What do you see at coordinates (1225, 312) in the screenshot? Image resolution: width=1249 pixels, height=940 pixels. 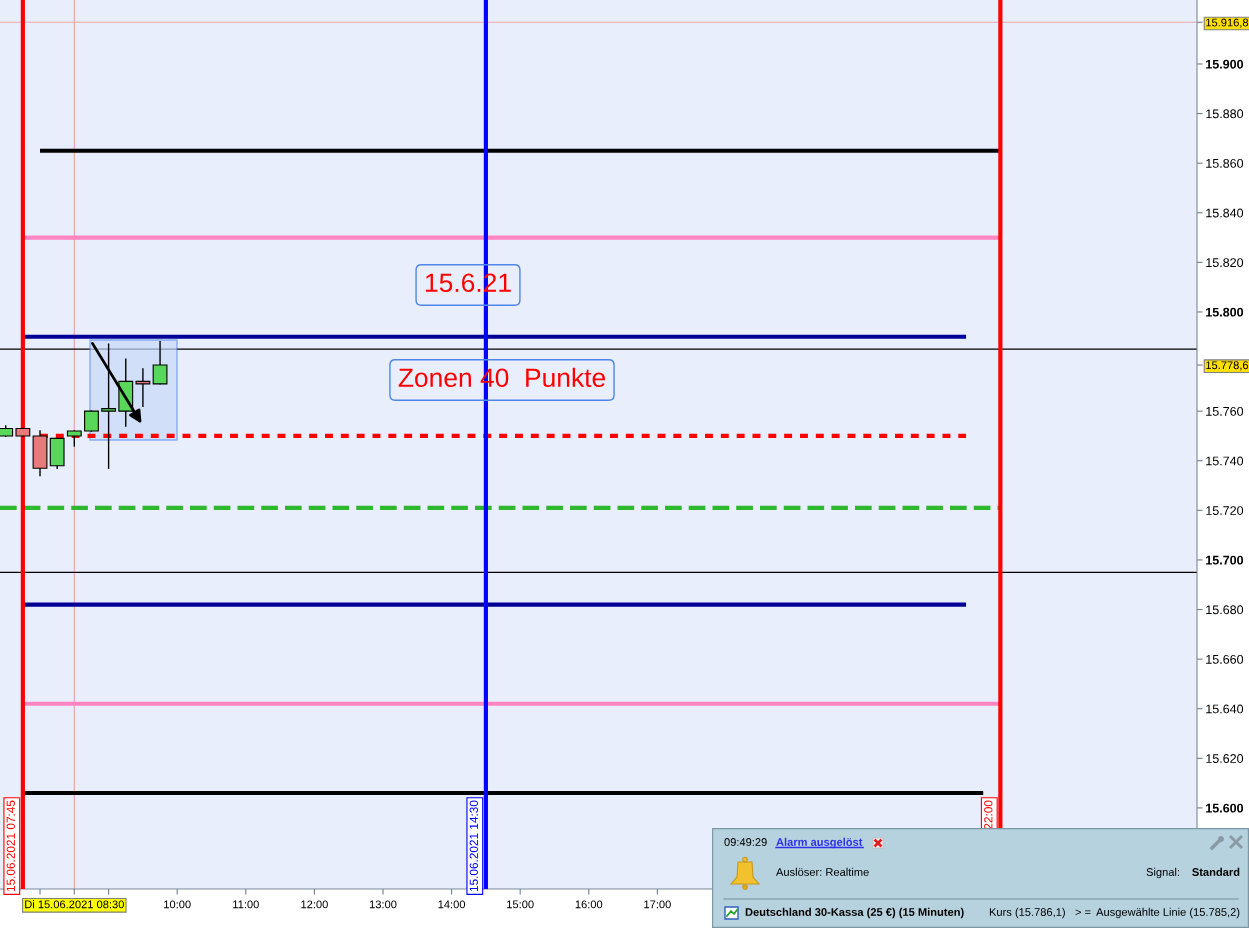 I see `y-tick-label: 15.800` at bounding box center [1225, 312].